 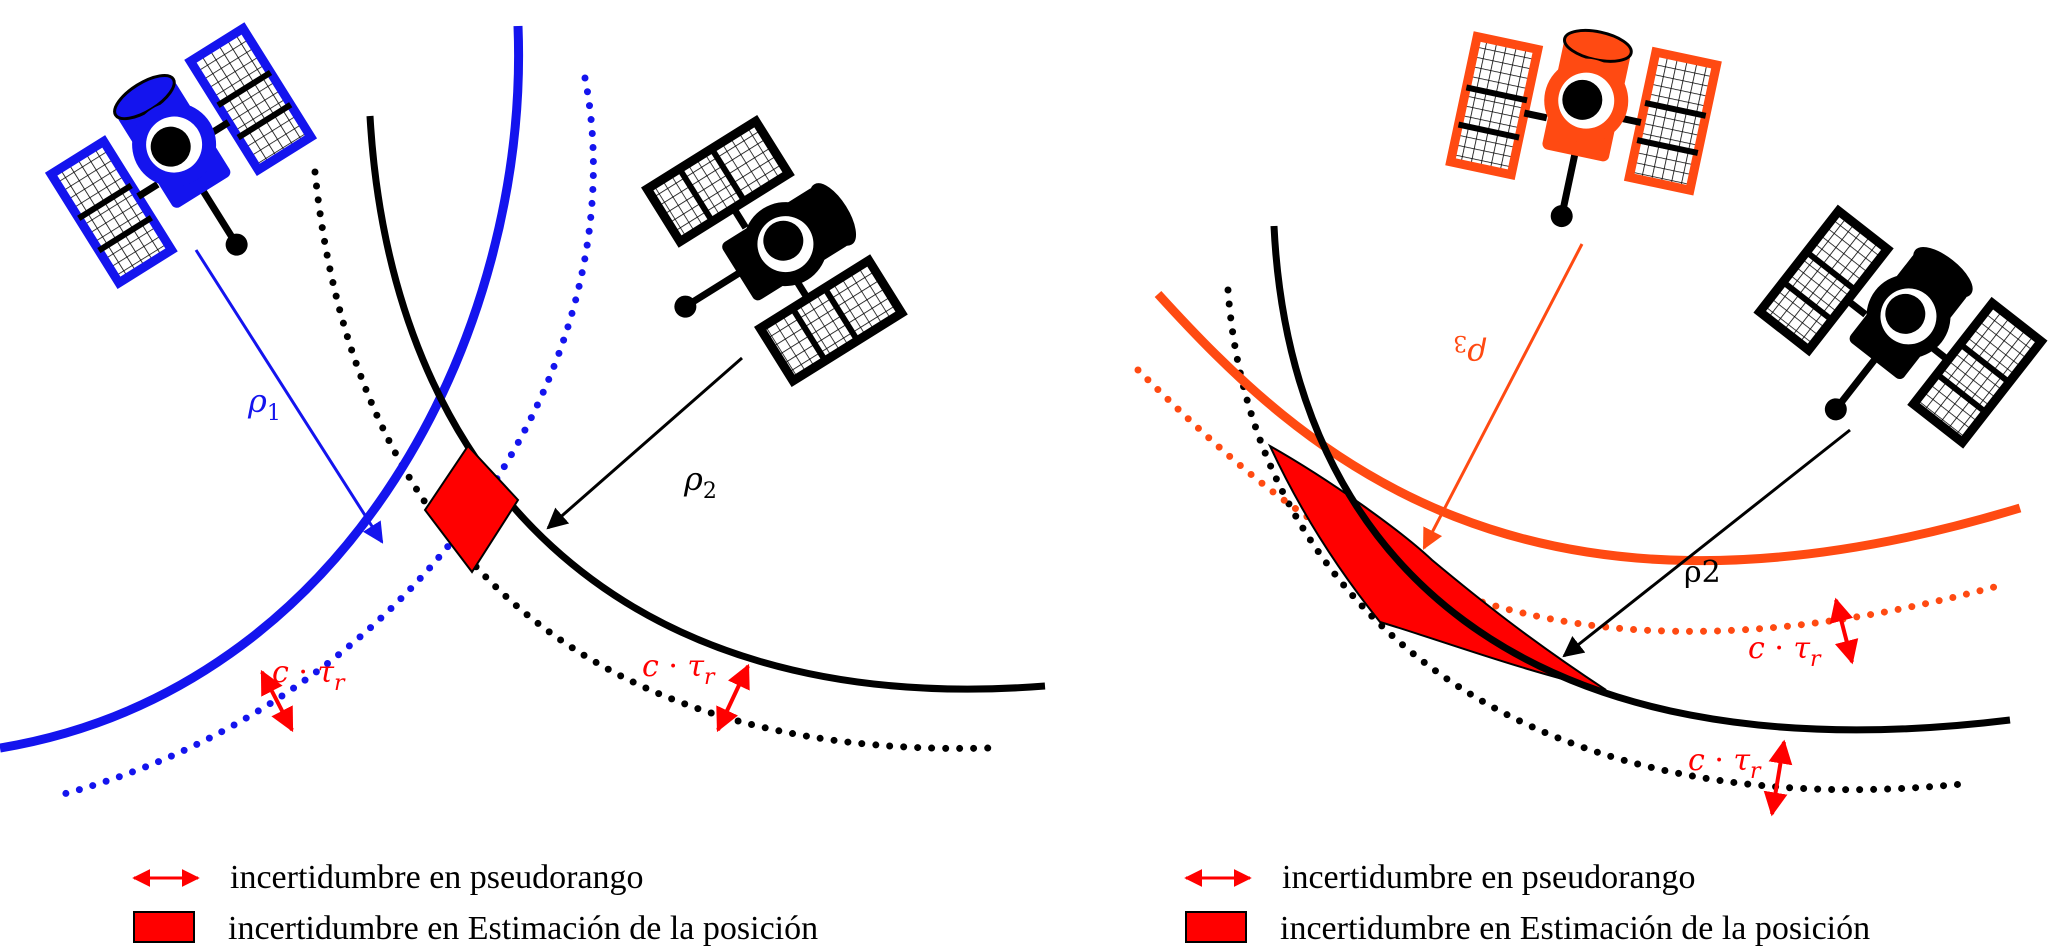 I want to click on pseudorange-uncertainty-arrow-black-left, so click(x=733, y=698).